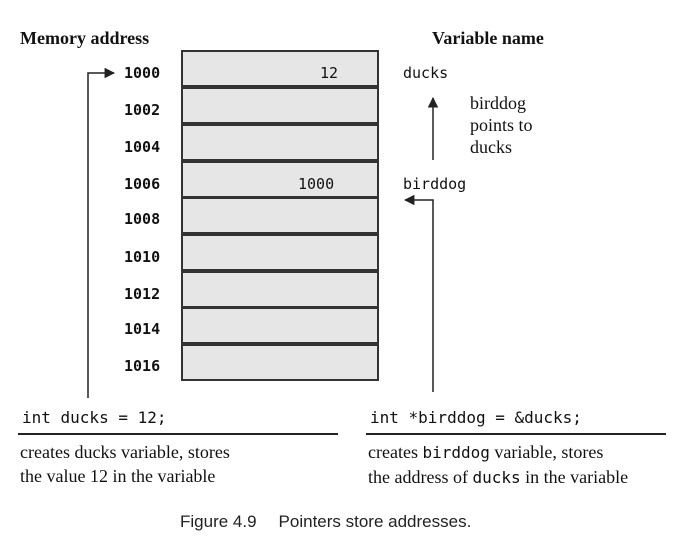 The width and height of the screenshot is (681, 541). Describe the element at coordinates (142, 219) in the screenshot. I see `address-1008: 1008` at that location.